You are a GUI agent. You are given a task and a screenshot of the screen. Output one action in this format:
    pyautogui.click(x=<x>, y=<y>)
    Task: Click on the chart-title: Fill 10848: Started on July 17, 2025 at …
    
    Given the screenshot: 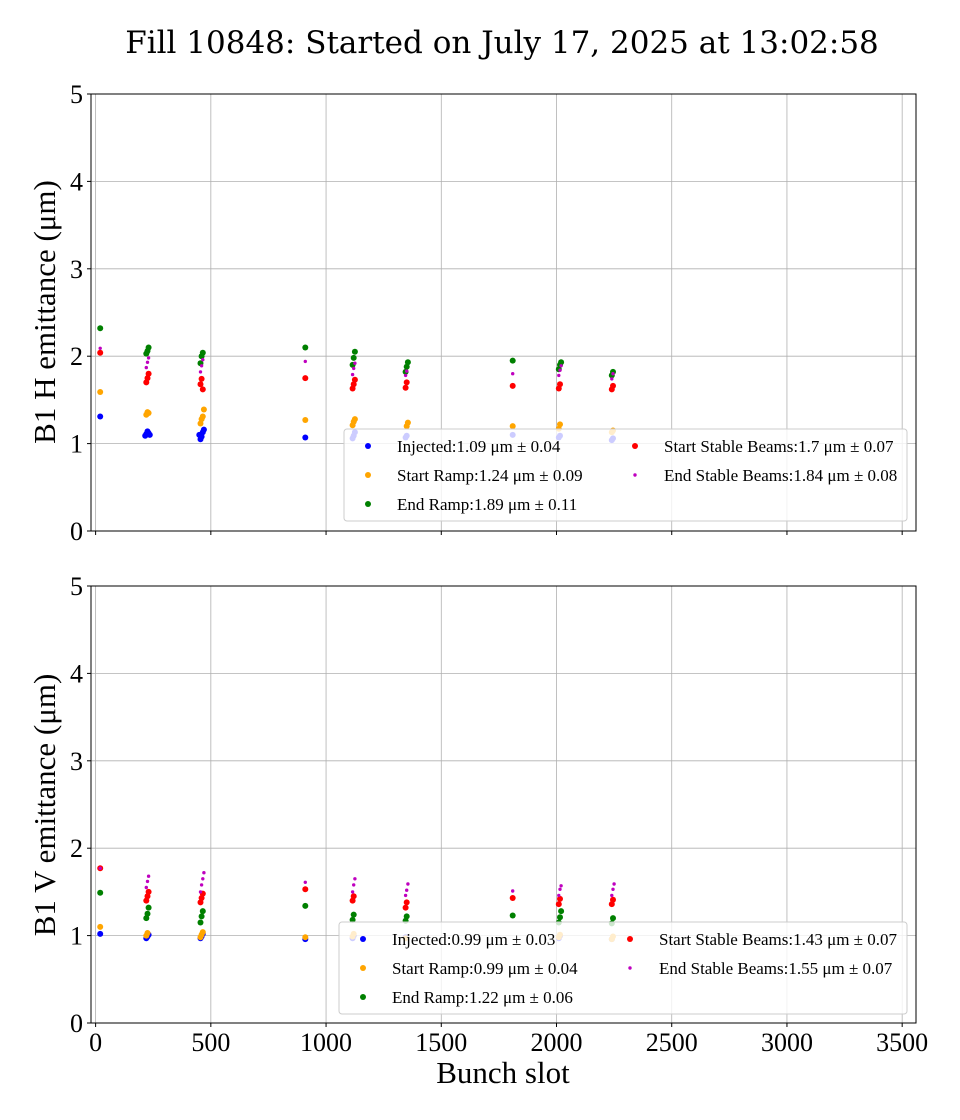 What is the action you would take?
    pyautogui.click(x=502, y=43)
    